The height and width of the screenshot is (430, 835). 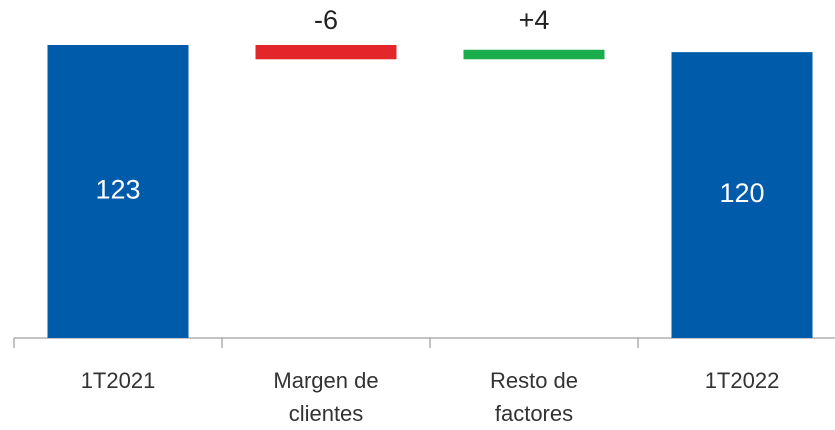 What do you see at coordinates (741, 193) in the screenshot?
I see `value-label: 120` at bounding box center [741, 193].